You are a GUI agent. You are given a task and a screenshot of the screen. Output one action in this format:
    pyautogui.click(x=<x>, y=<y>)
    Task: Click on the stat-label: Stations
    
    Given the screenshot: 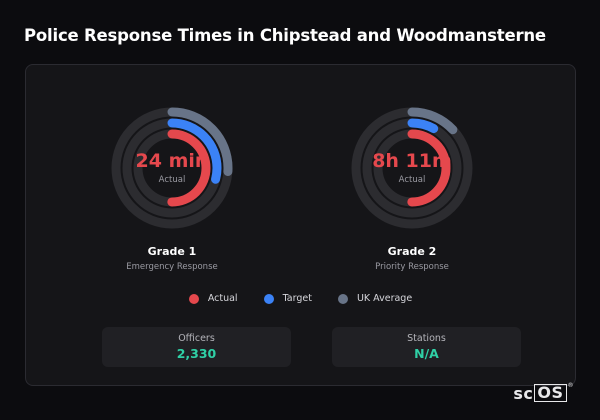 What is the action you would take?
    pyautogui.click(x=426, y=338)
    